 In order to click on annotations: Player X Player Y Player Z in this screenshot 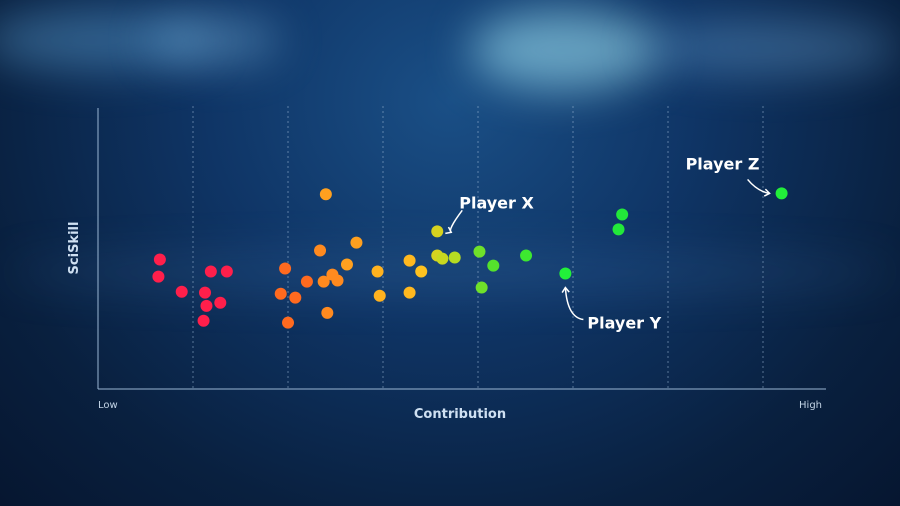, I will do `click(608, 243)`.